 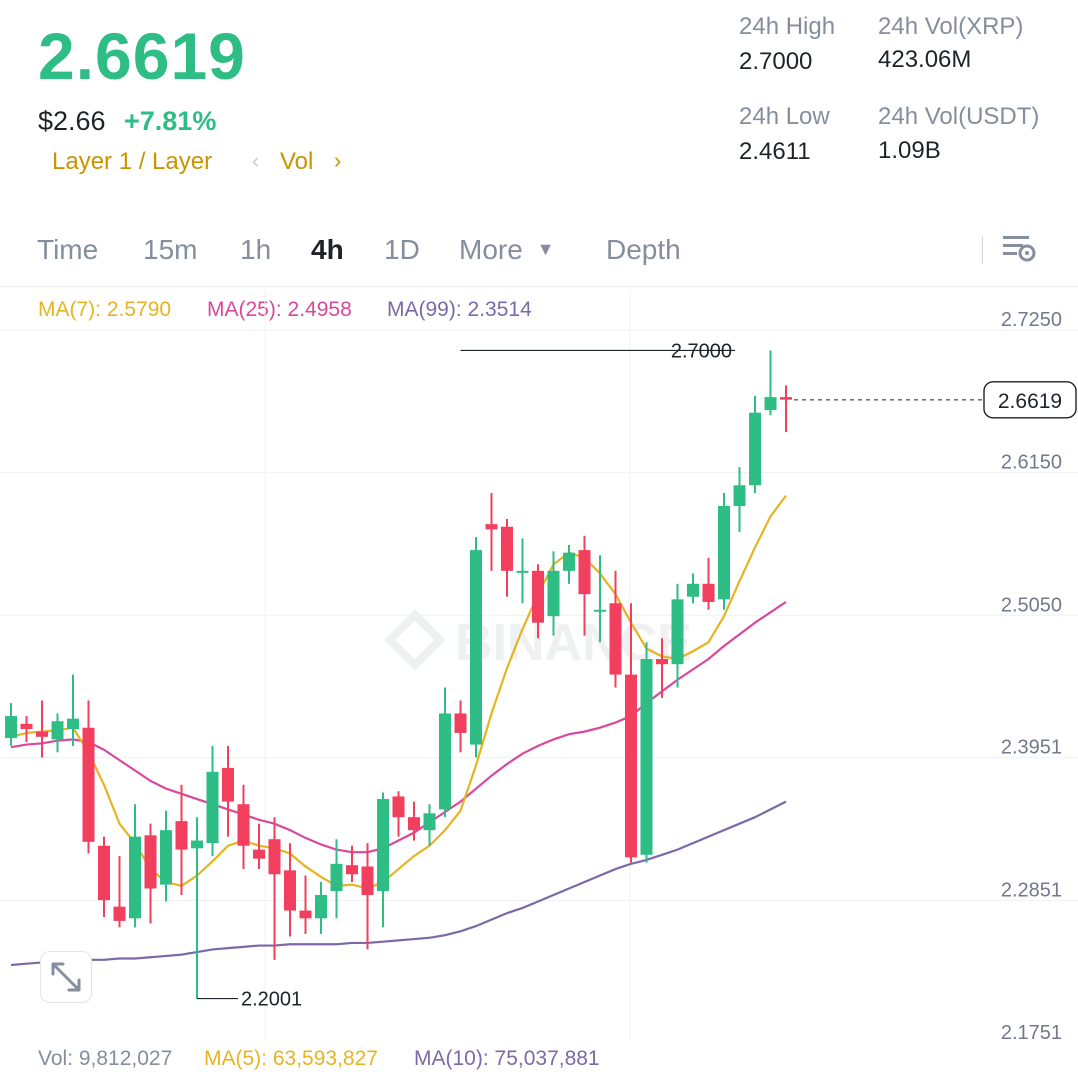 What do you see at coordinates (1031, 320) in the screenshot?
I see `y-tick-label: 2.7250` at bounding box center [1031, 320].